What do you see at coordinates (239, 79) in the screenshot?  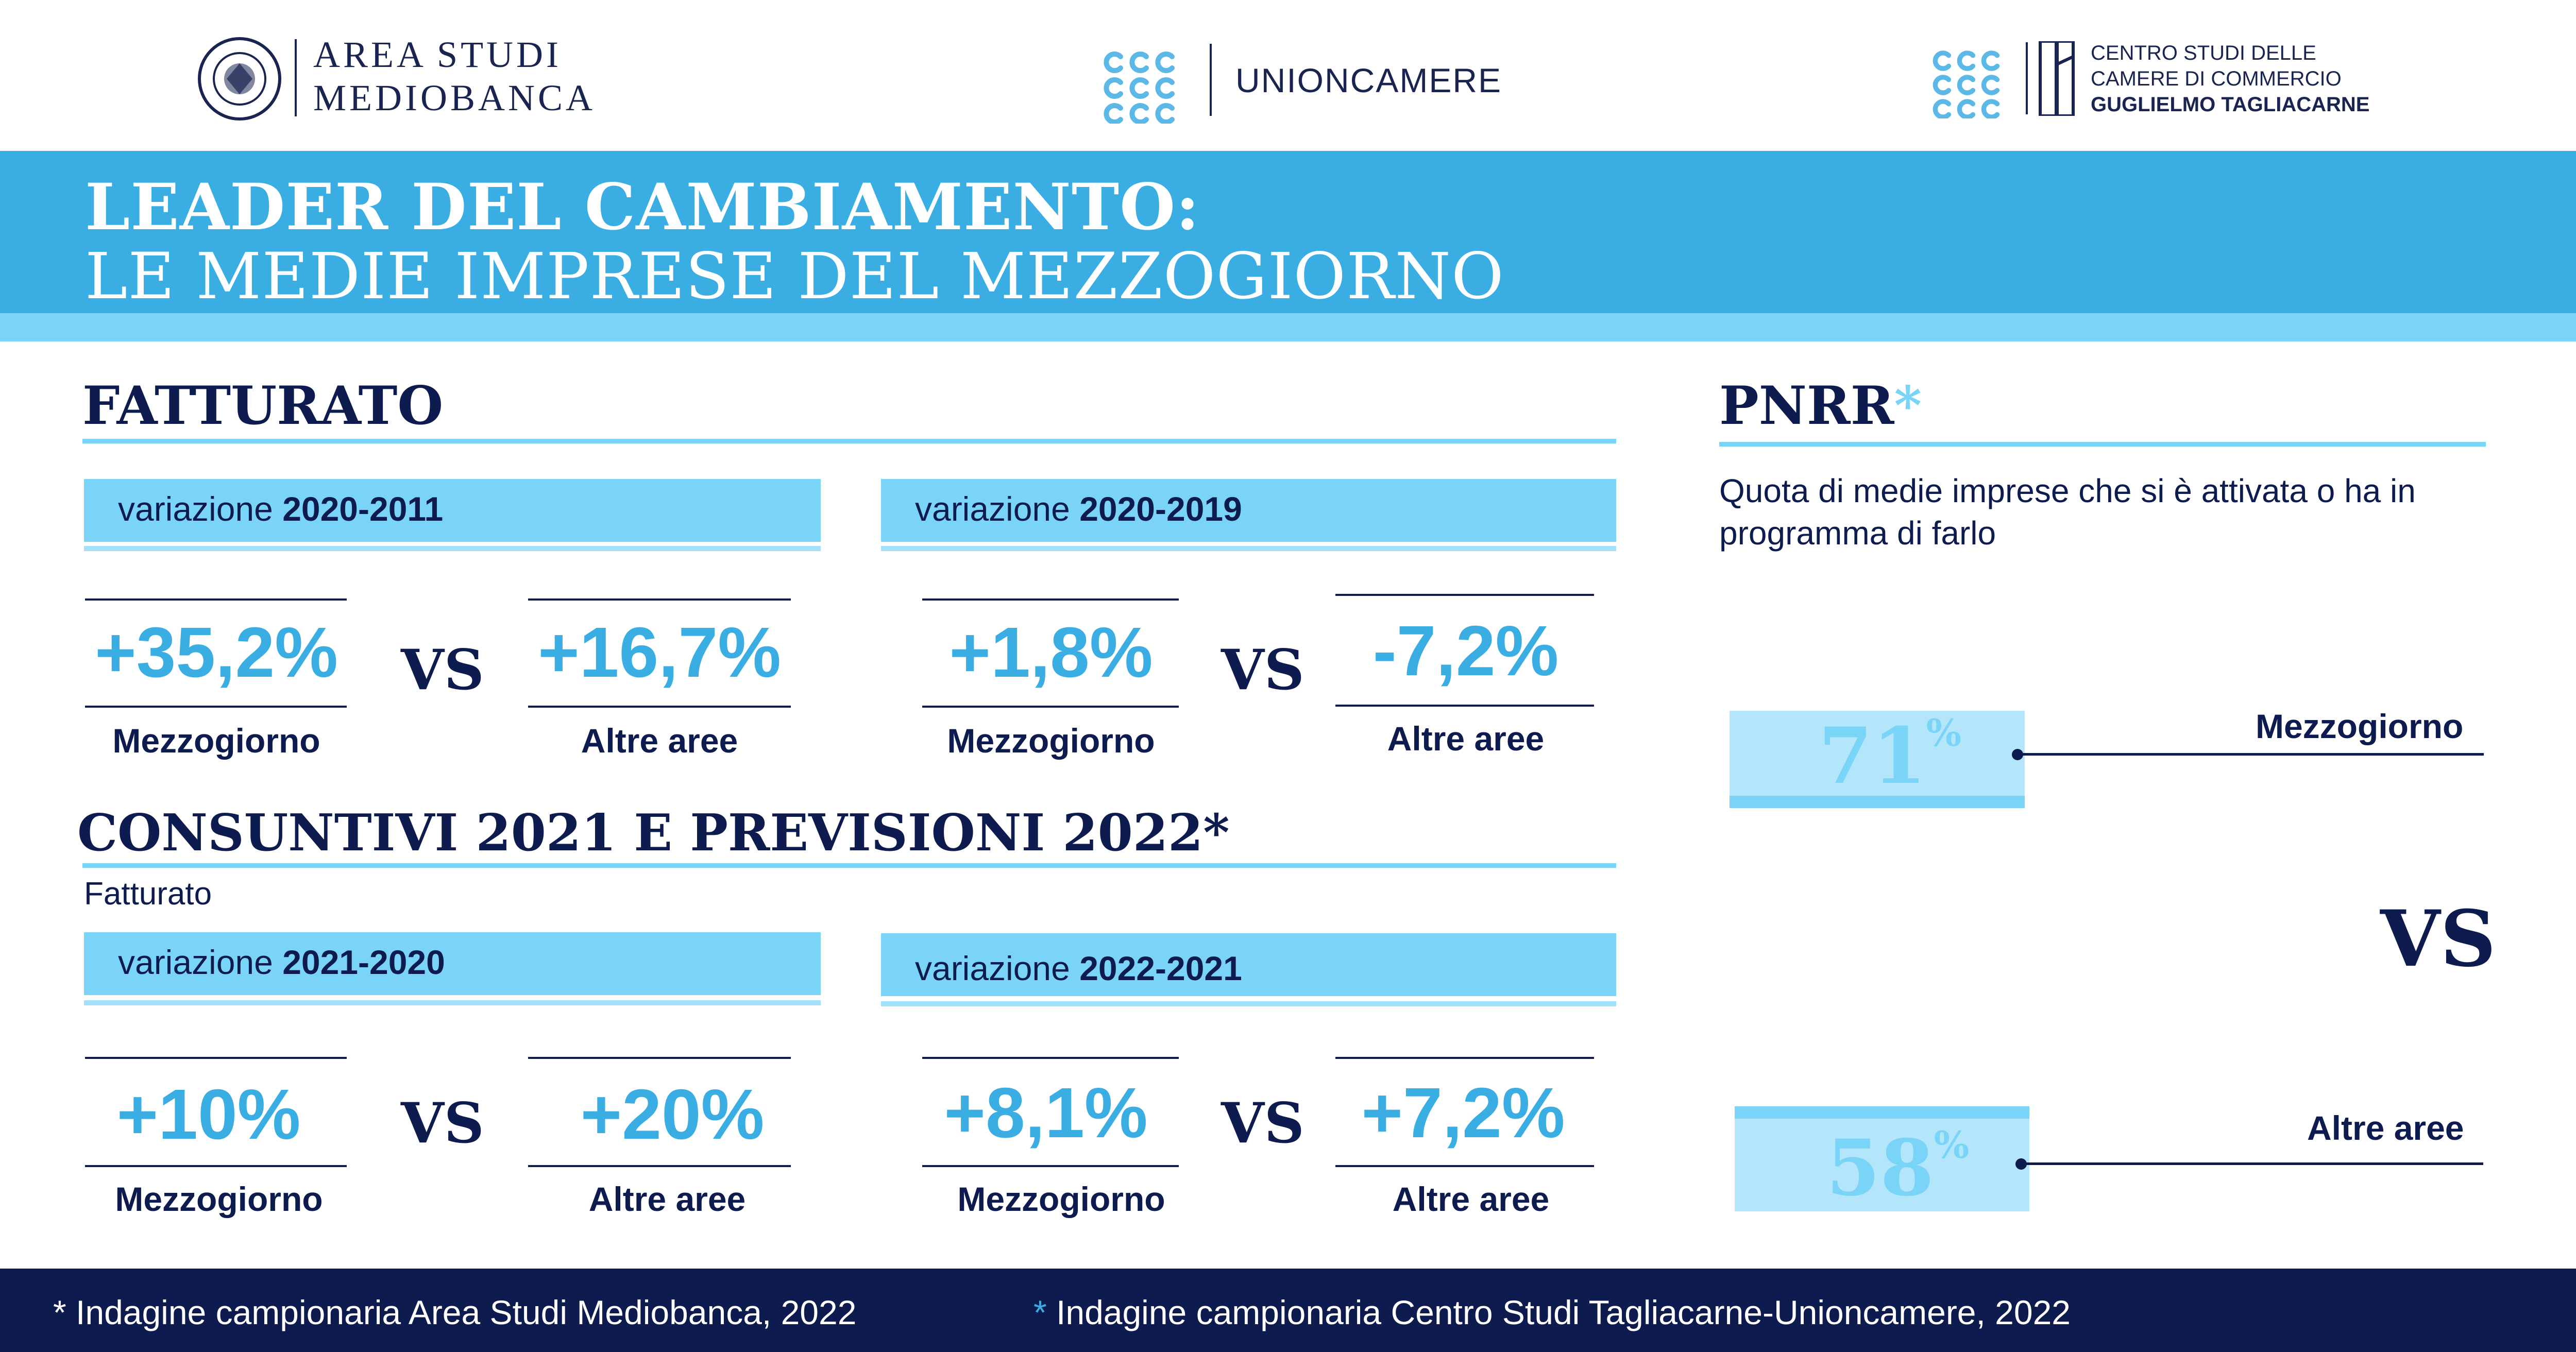 I see `mediobanca-seal-icon` at bounding box center [239, 79].